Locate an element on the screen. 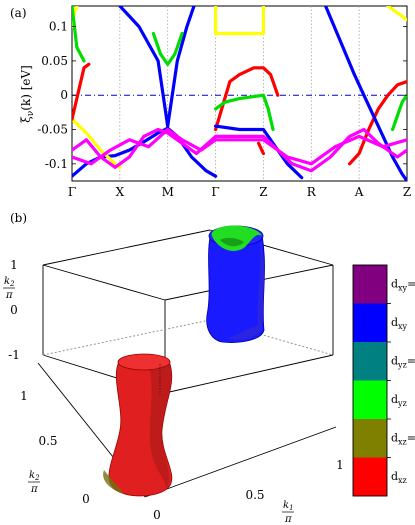  colorbar-swatches is located at coordinates (370, 380).